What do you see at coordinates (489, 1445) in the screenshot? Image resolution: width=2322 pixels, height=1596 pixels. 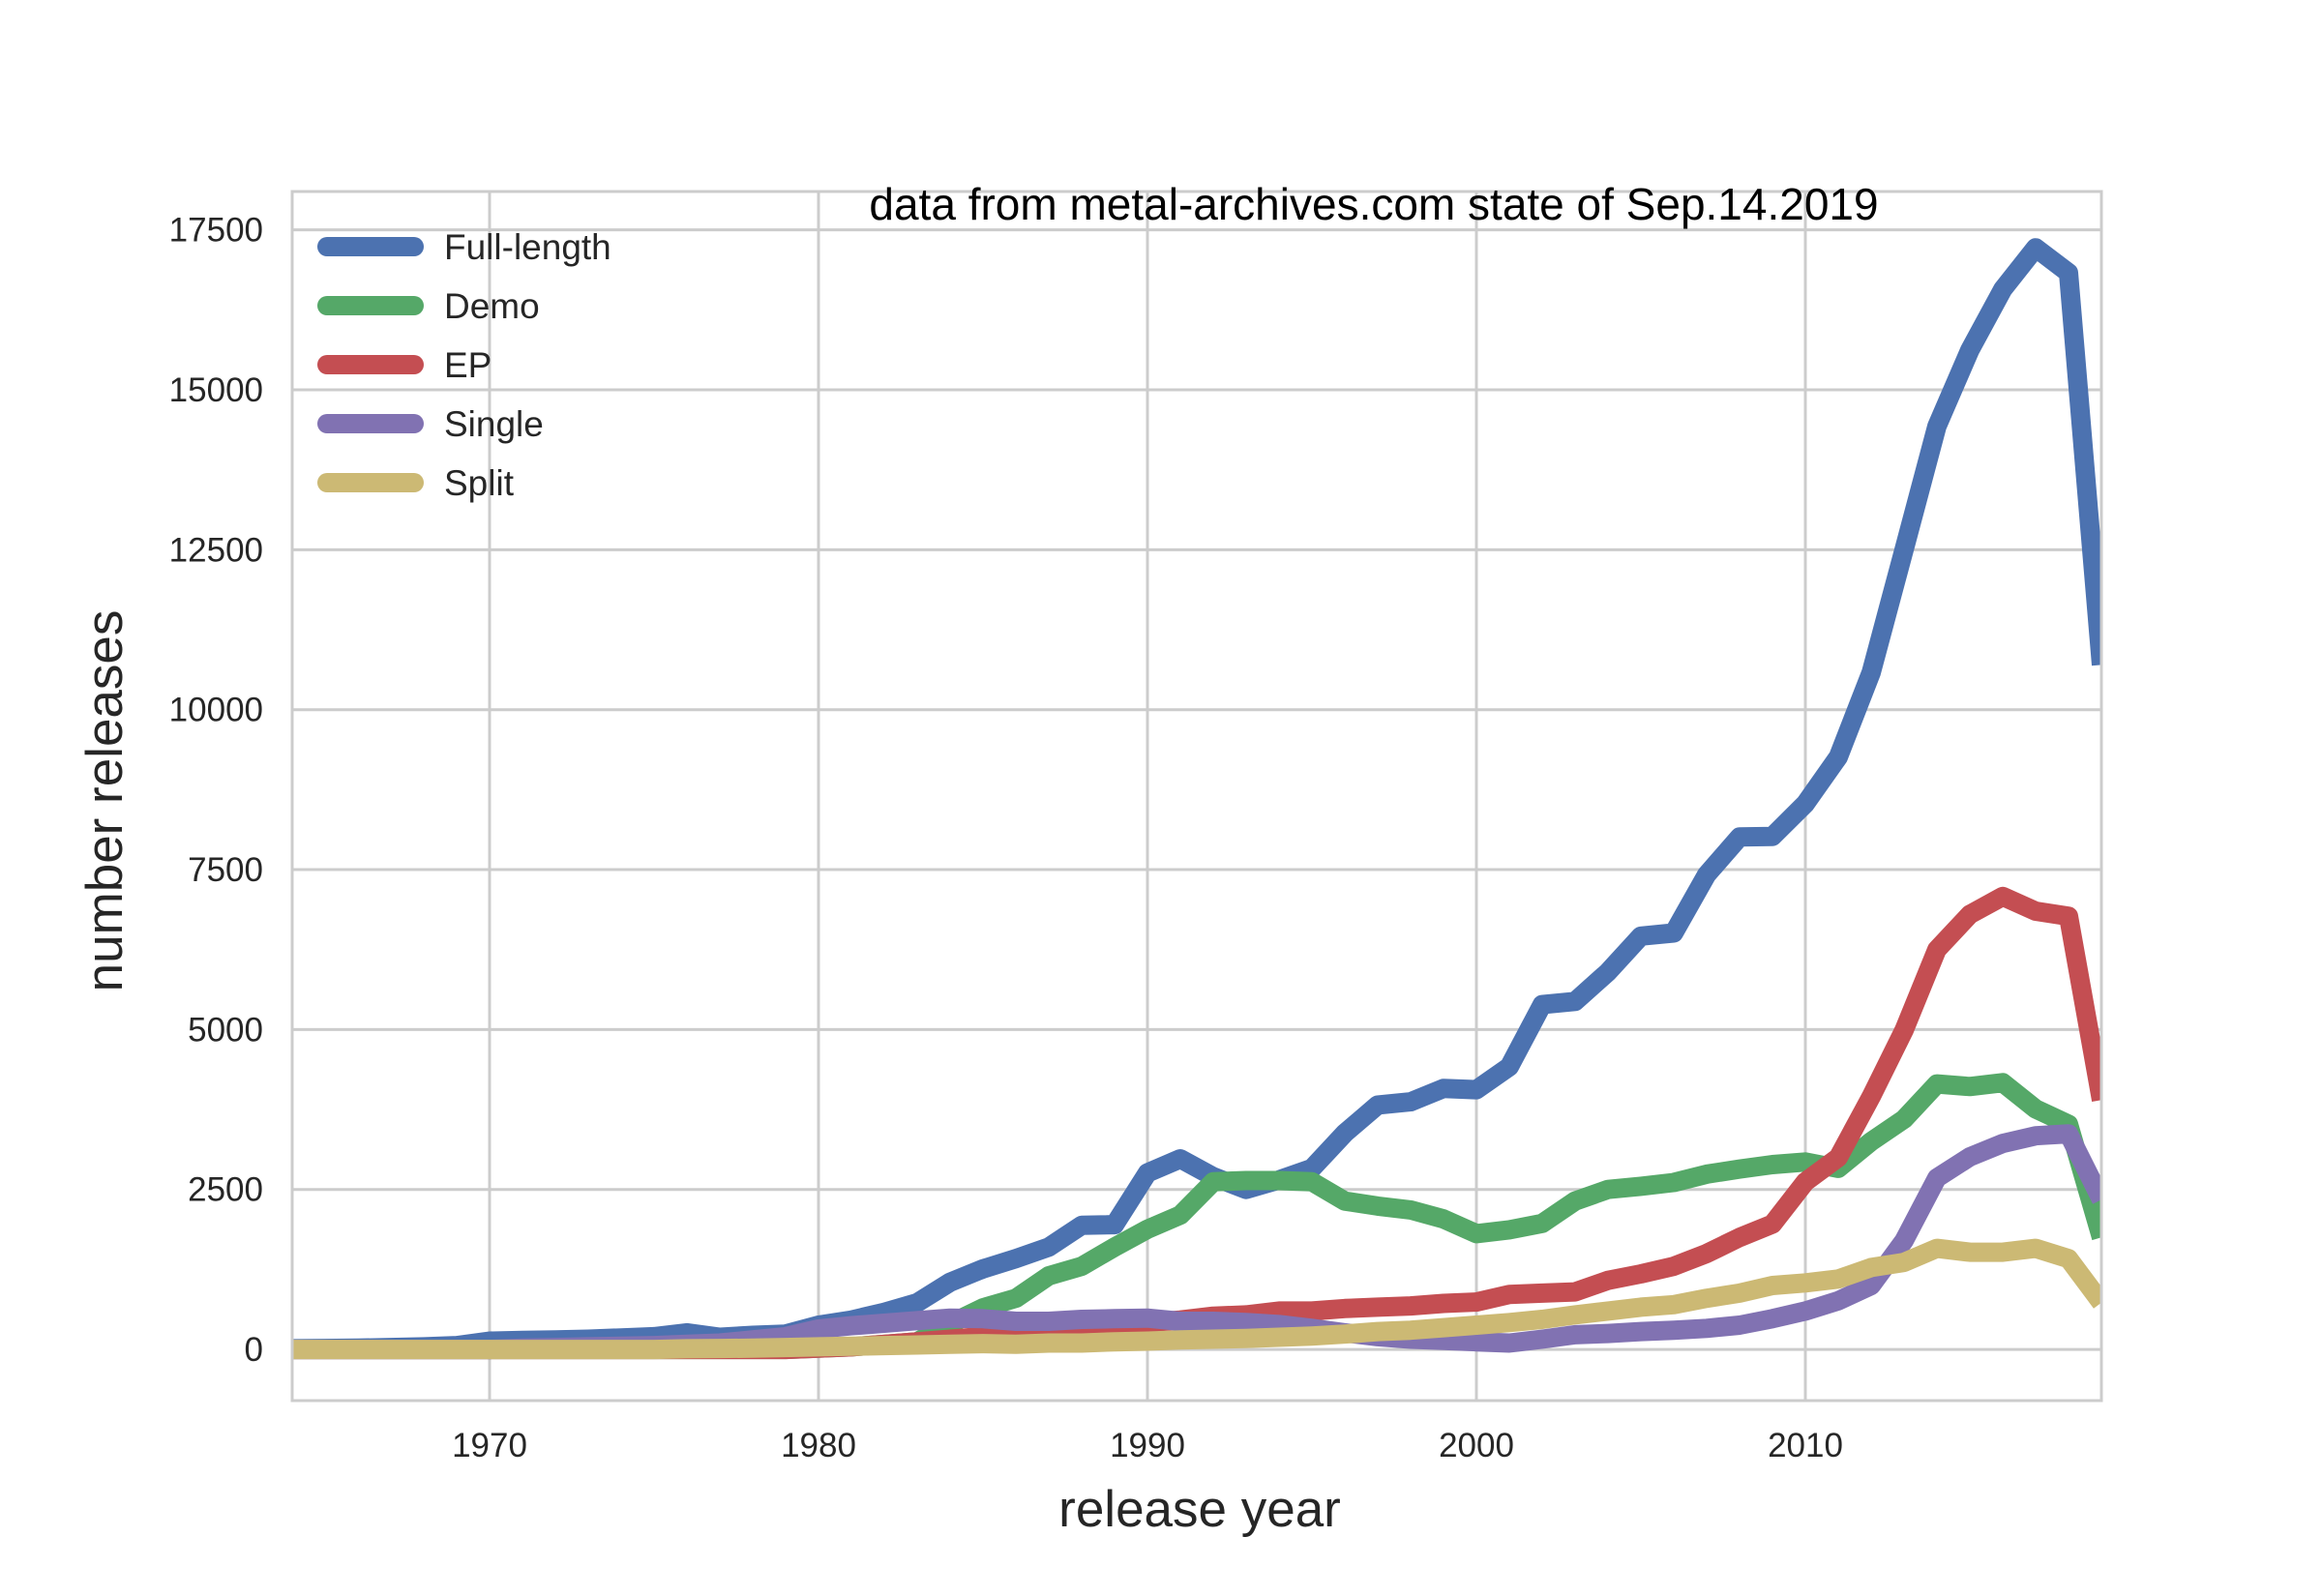 I see `x-tick-label: 1970` at bounding box center [489, 1445].